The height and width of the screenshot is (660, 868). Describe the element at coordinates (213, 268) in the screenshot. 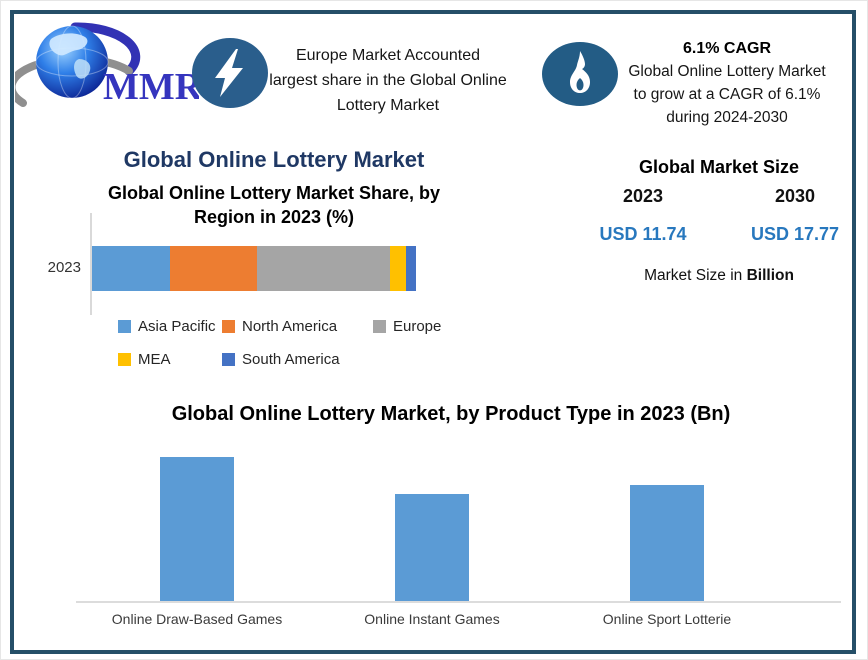

I see `region-segment-north-america` at that location.